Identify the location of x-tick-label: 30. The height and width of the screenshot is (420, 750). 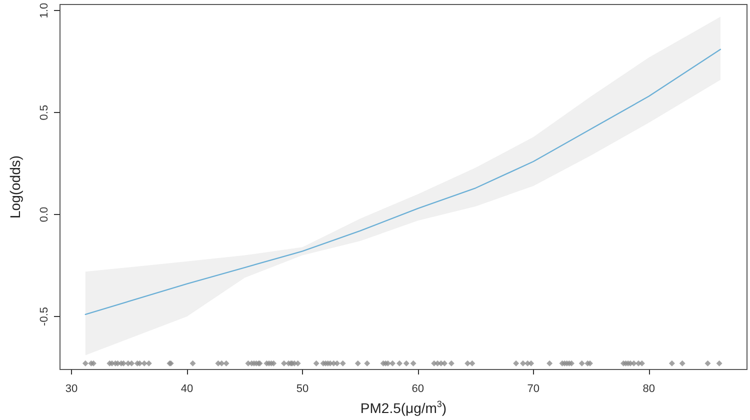
(71, 389).